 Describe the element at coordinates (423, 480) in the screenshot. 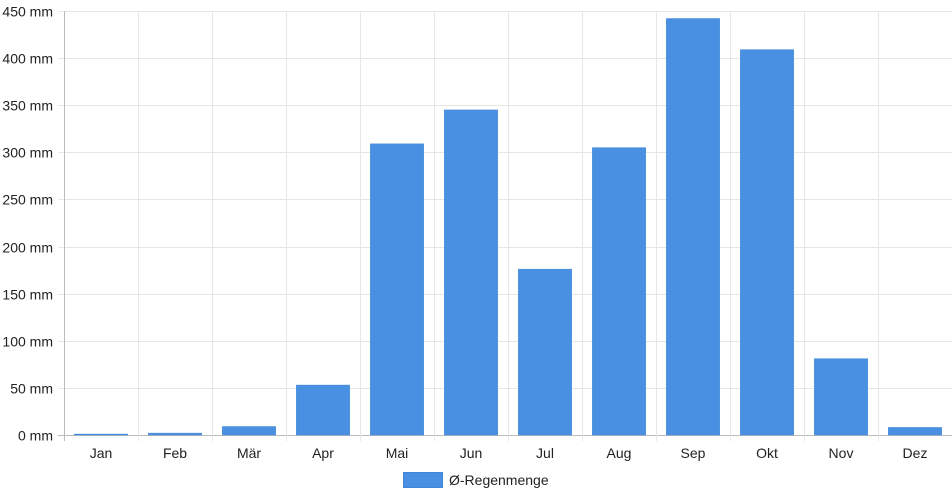

I see `legend-swatch` at that location.